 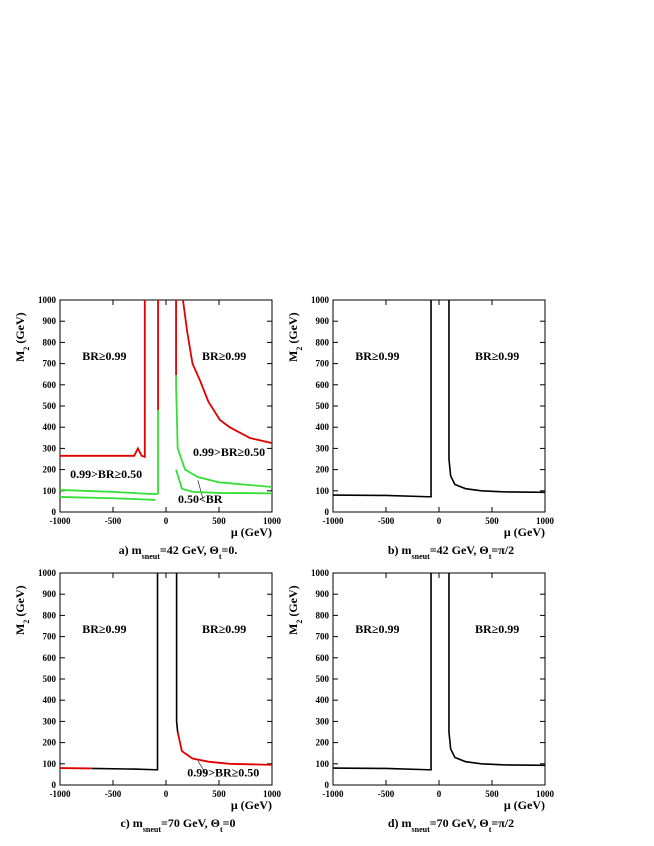 I want to click on y-axis-label-part: 2, so click(x=26, y=349).